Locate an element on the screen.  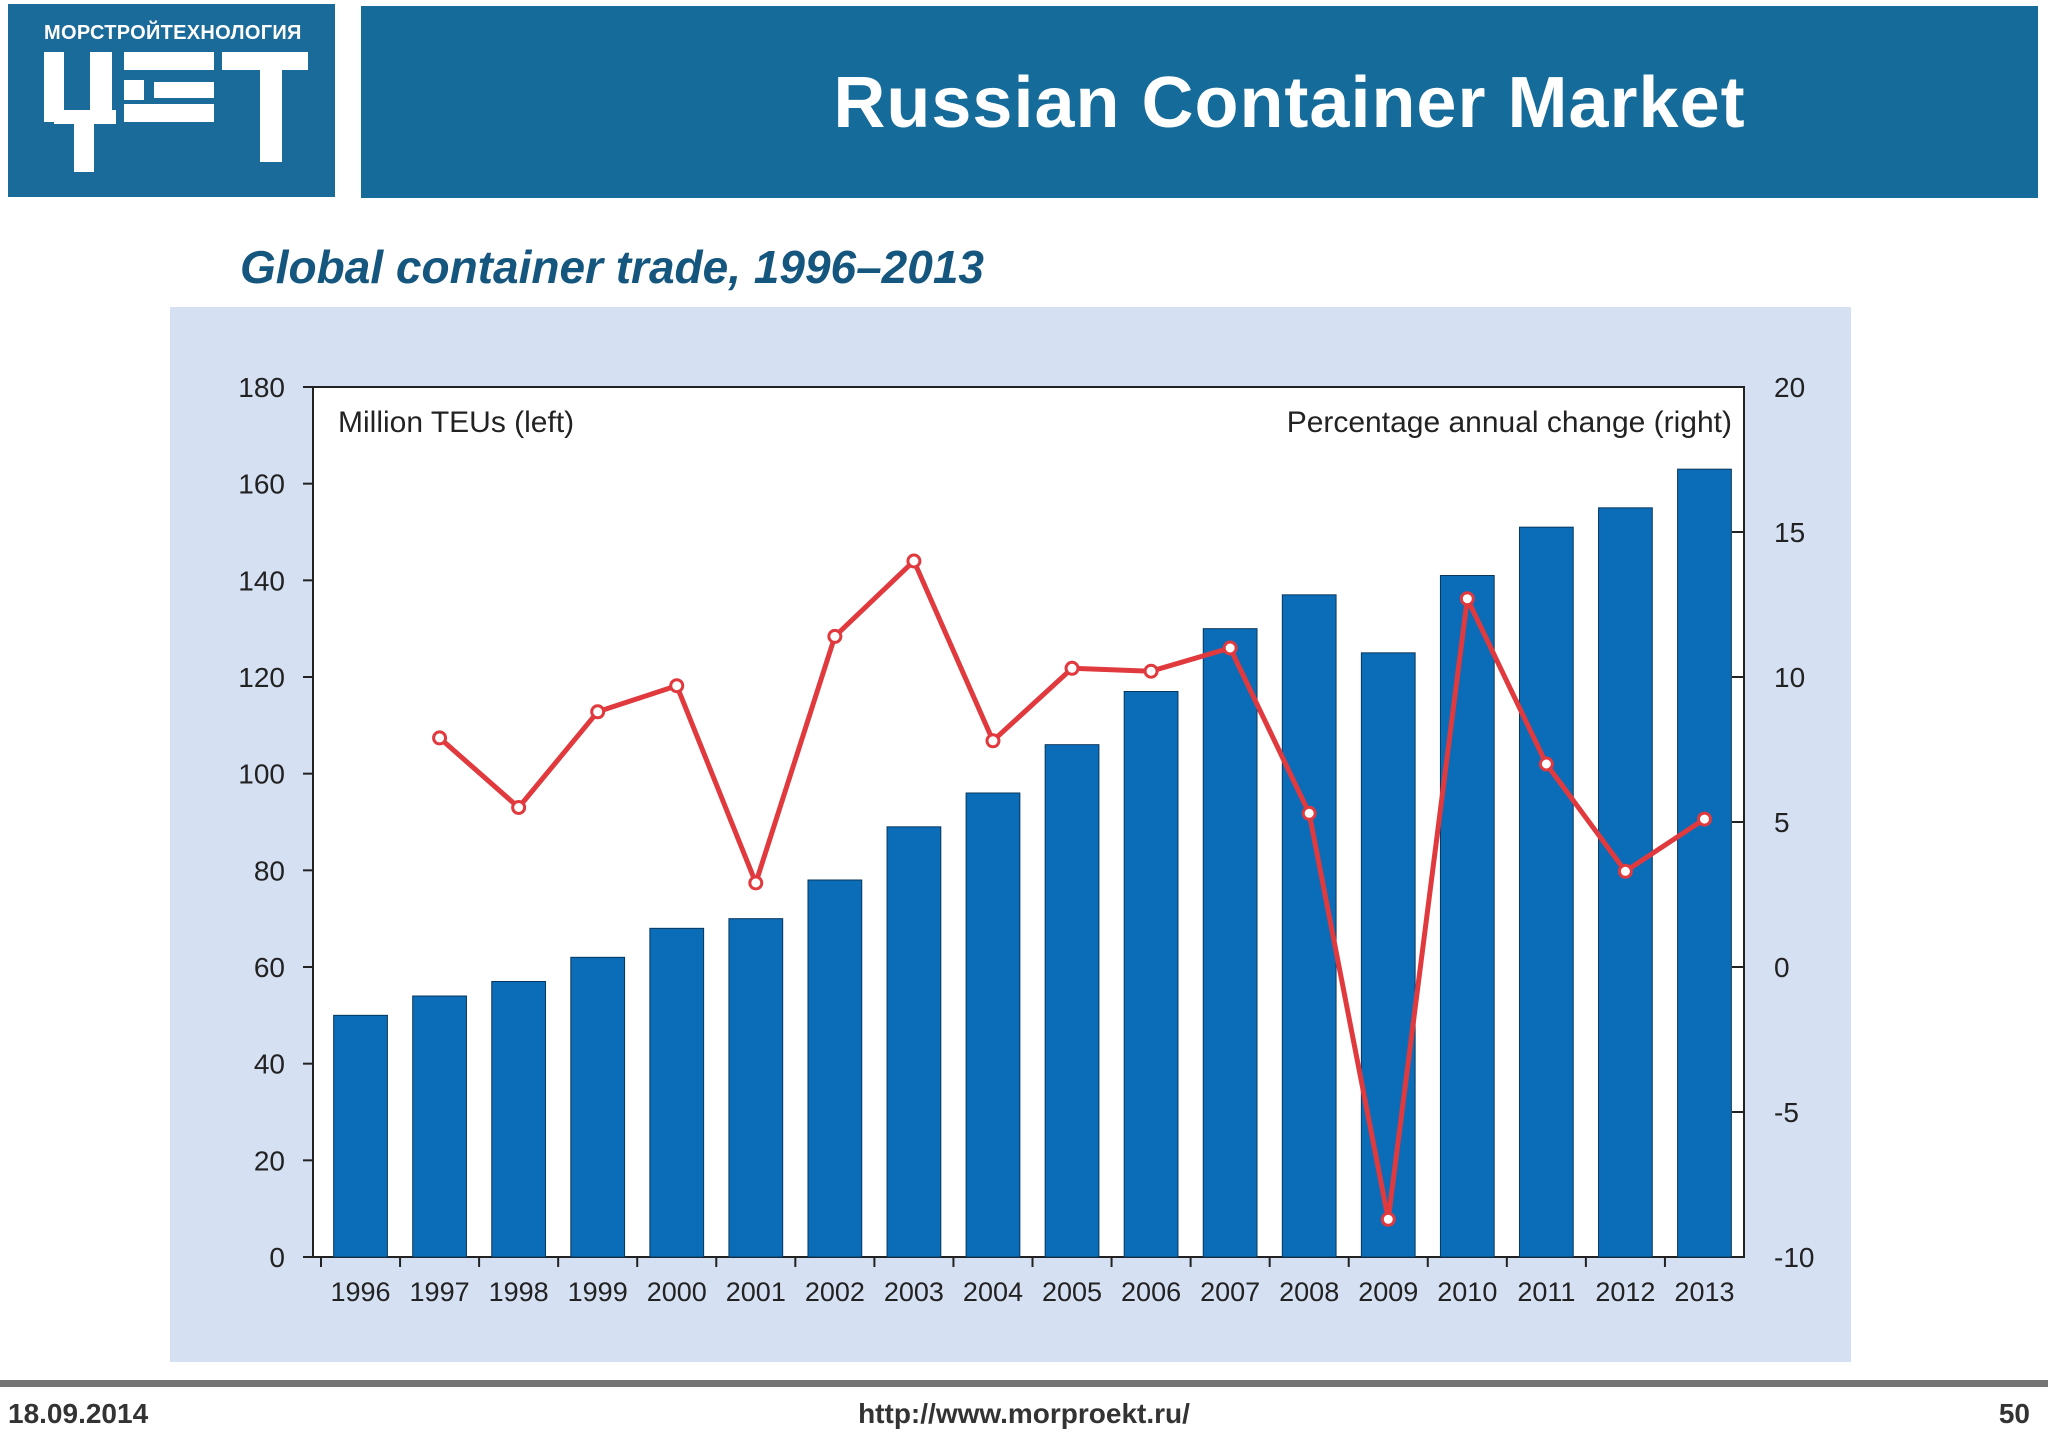
x-tick-label: 2010 is located at coordinates (1467, 1292).